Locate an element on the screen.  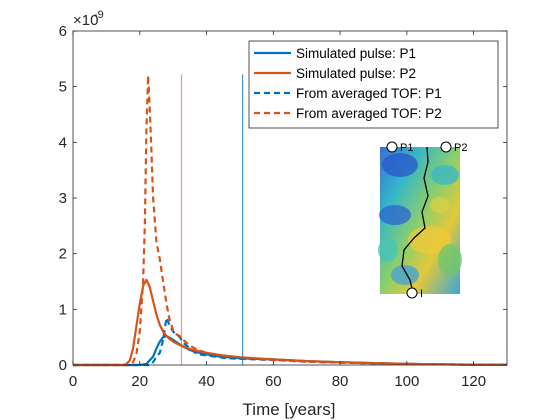
inset-permeability-map: P1 P2 I is located at coordinates (422, 220).